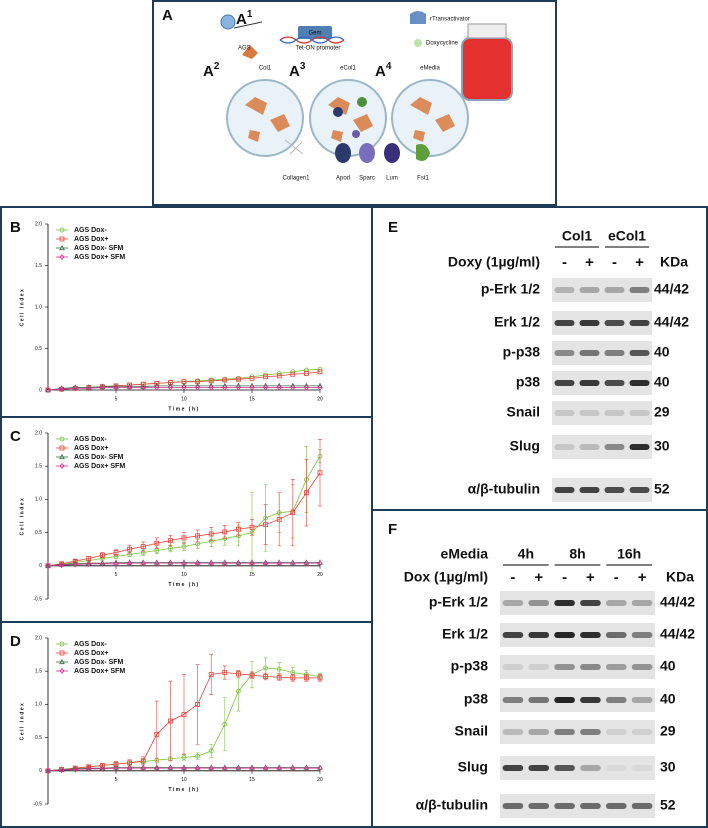  What do you see at coordinates (494, 262) in the screenshot?
I see `treatment-label: Doxy (1µg/ml)` at bounding box center [494, 262].